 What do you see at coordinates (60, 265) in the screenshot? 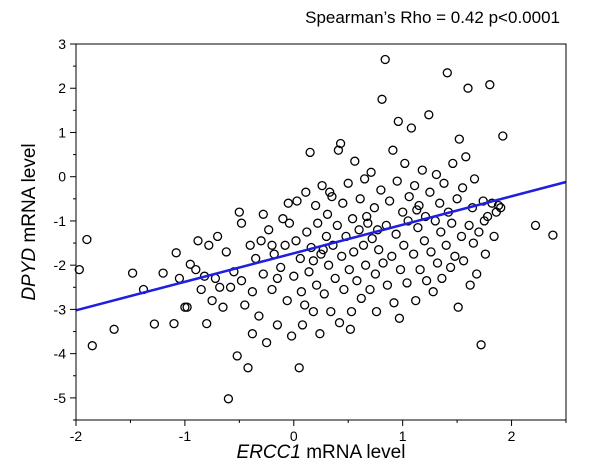
I see `y-tick-label: -2` at bounding box center [60, 265].